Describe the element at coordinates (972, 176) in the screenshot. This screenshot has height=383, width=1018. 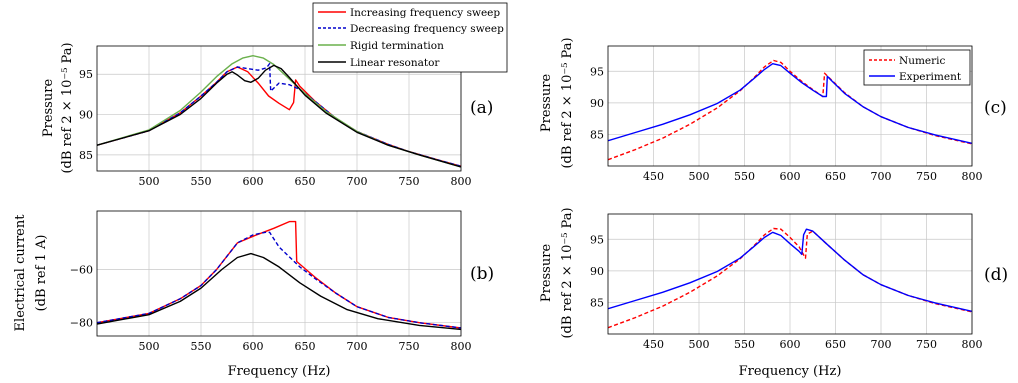
I see `panel-c-xtick-label-800: 800` at that location.